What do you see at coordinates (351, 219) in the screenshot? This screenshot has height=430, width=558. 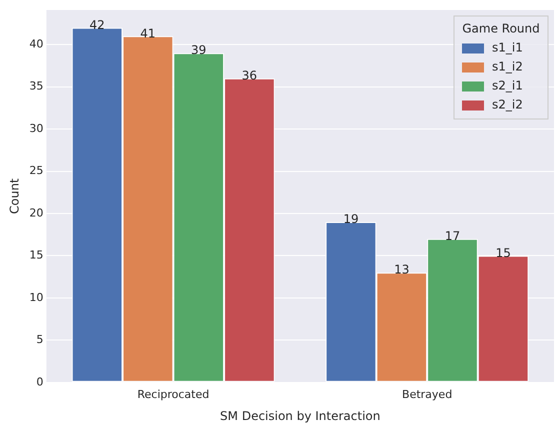 I see `data-label: 19` at bounding box center [351, 219].